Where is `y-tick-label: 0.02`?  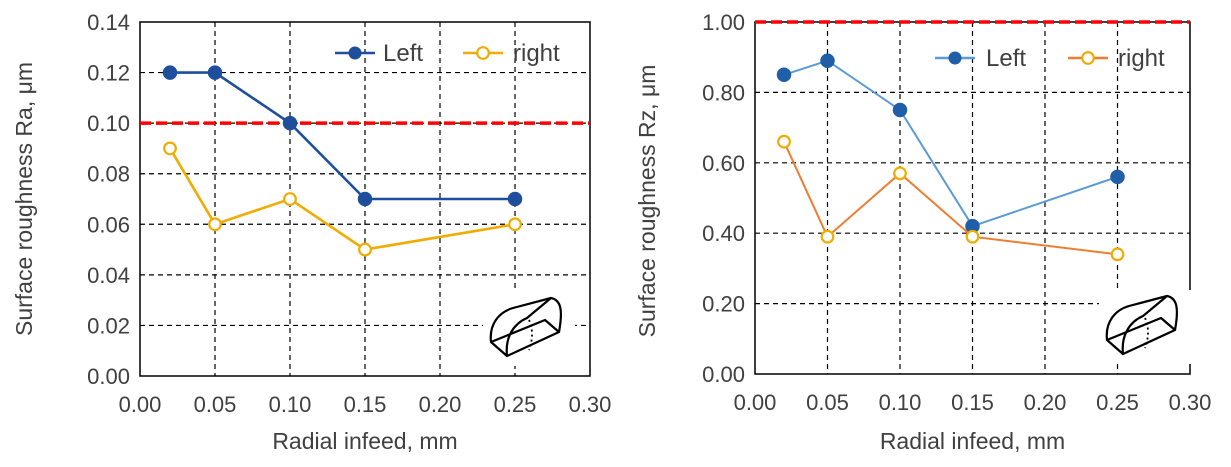
y-tick-label: 0.02 is located at coordinates (108, 325).